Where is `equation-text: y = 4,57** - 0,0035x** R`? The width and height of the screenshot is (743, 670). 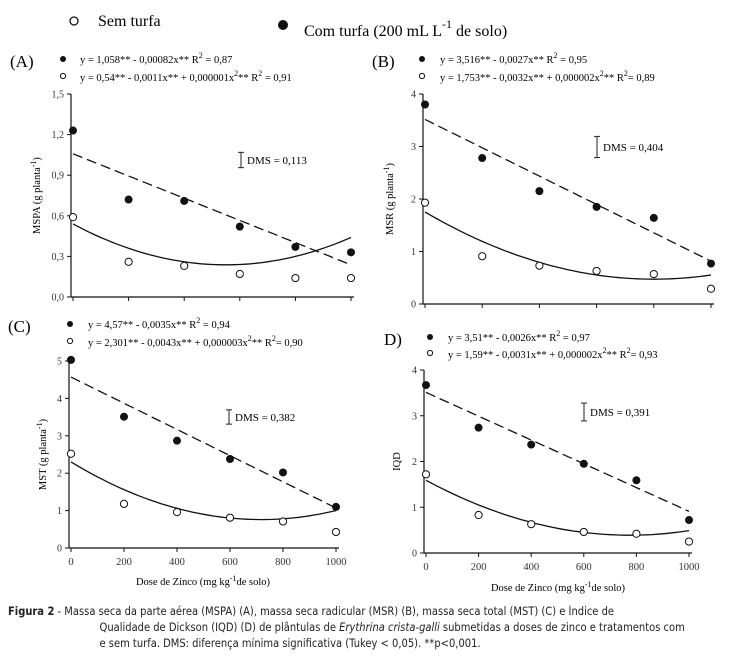 equation-text: y = 4,57** - 0,0035x** R is located at coordinates (142, 325).